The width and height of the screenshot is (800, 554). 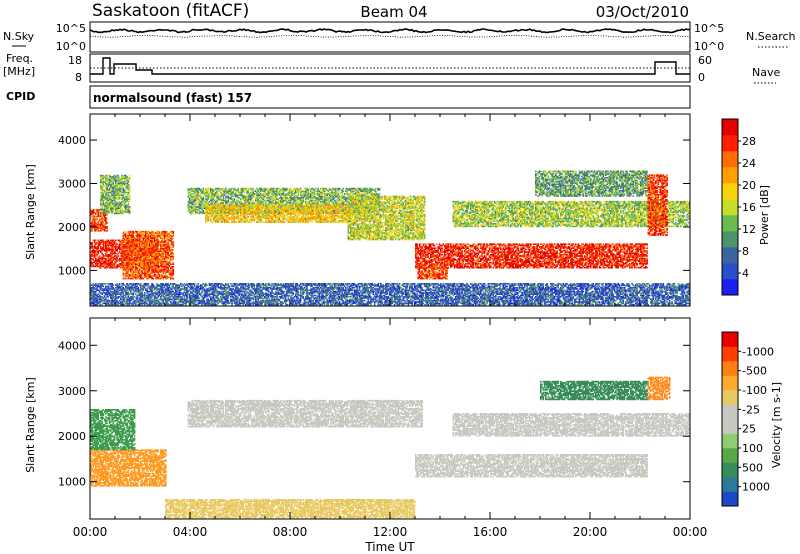 I want to click on noise-sky-line, so click(x=390, y=31).